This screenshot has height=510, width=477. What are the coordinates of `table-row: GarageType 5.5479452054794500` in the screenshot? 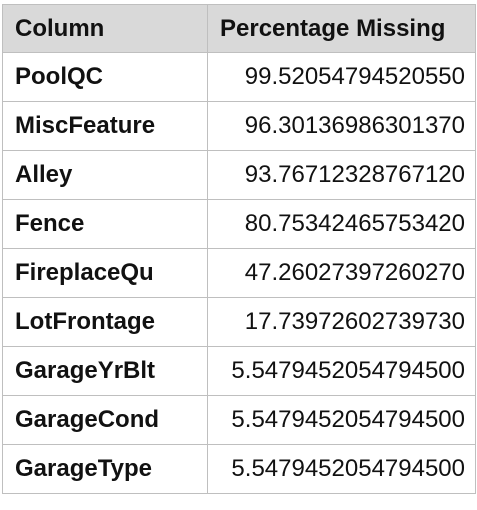 It's located at (239, 469).